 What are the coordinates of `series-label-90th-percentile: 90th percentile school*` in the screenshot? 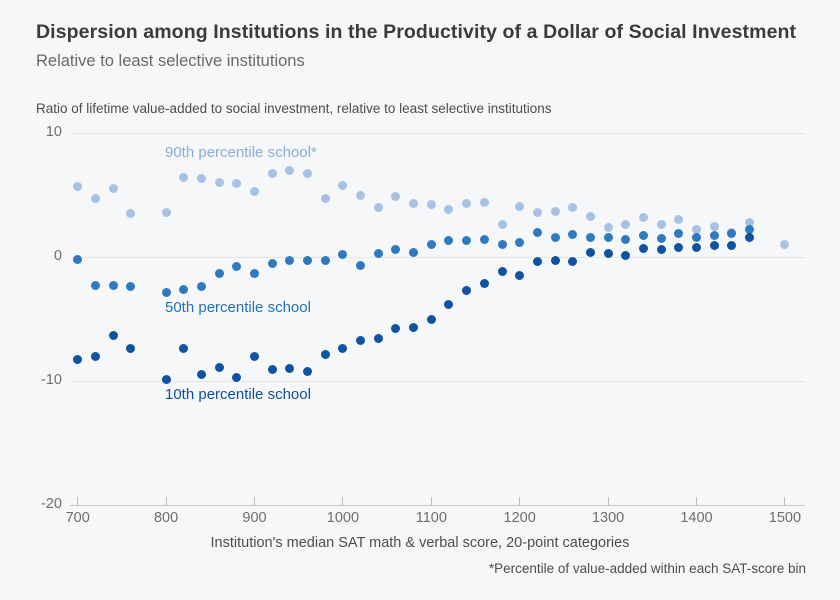 It's located at (241, 152).